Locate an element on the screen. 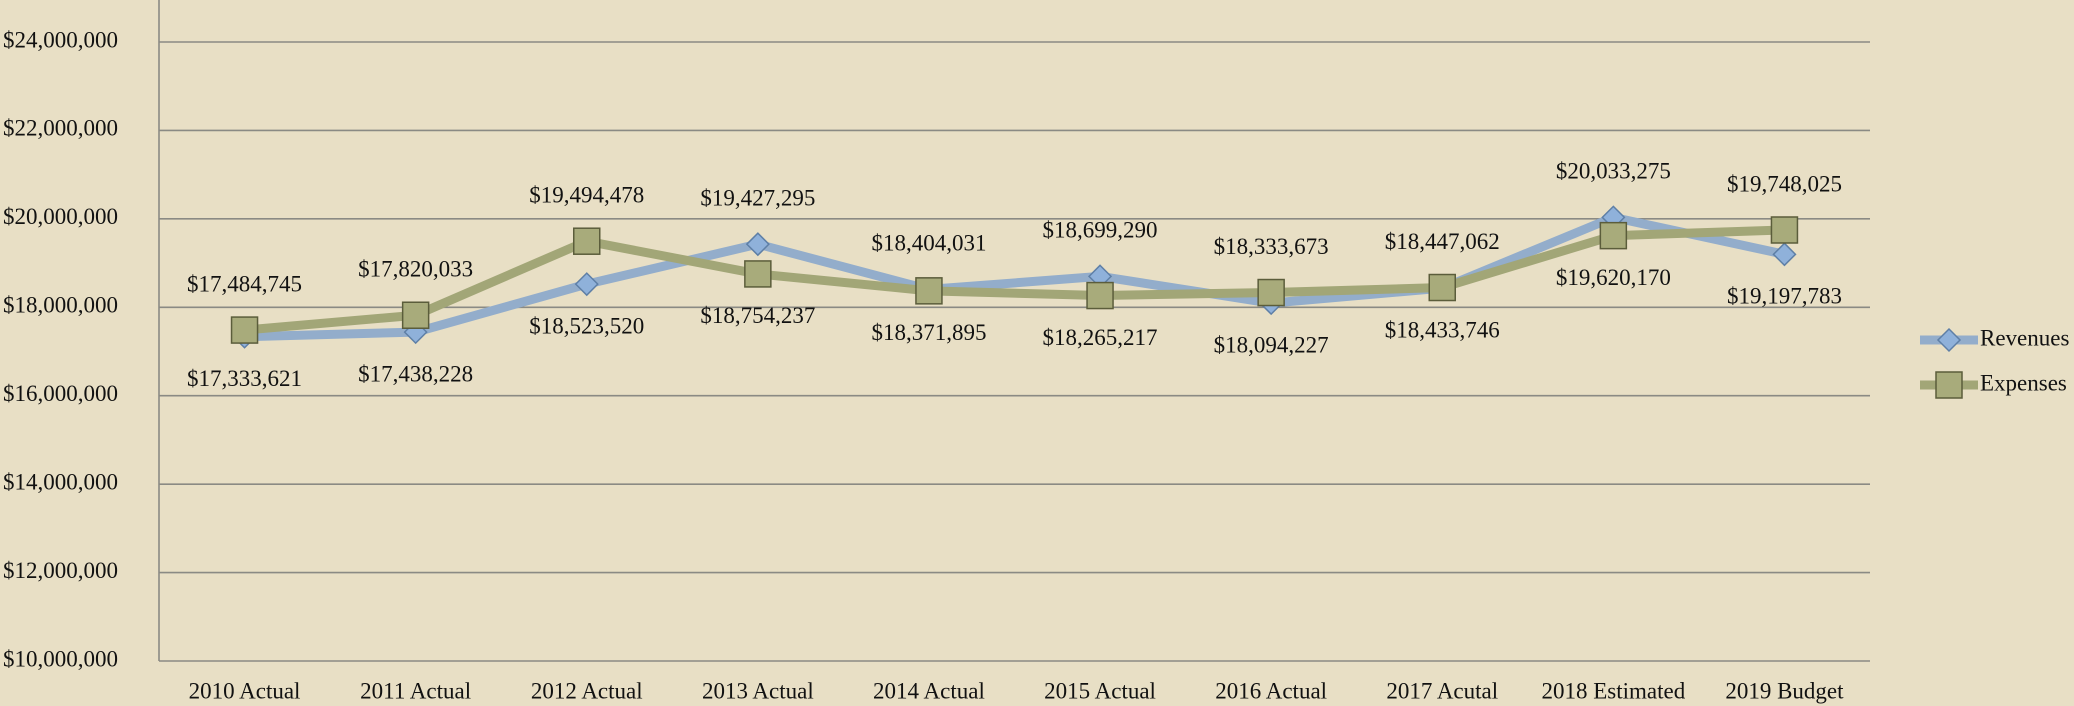 The height and width of the screenshot is (706, 2074). legend-label: Revenues is located at coordinates (2024, 337).